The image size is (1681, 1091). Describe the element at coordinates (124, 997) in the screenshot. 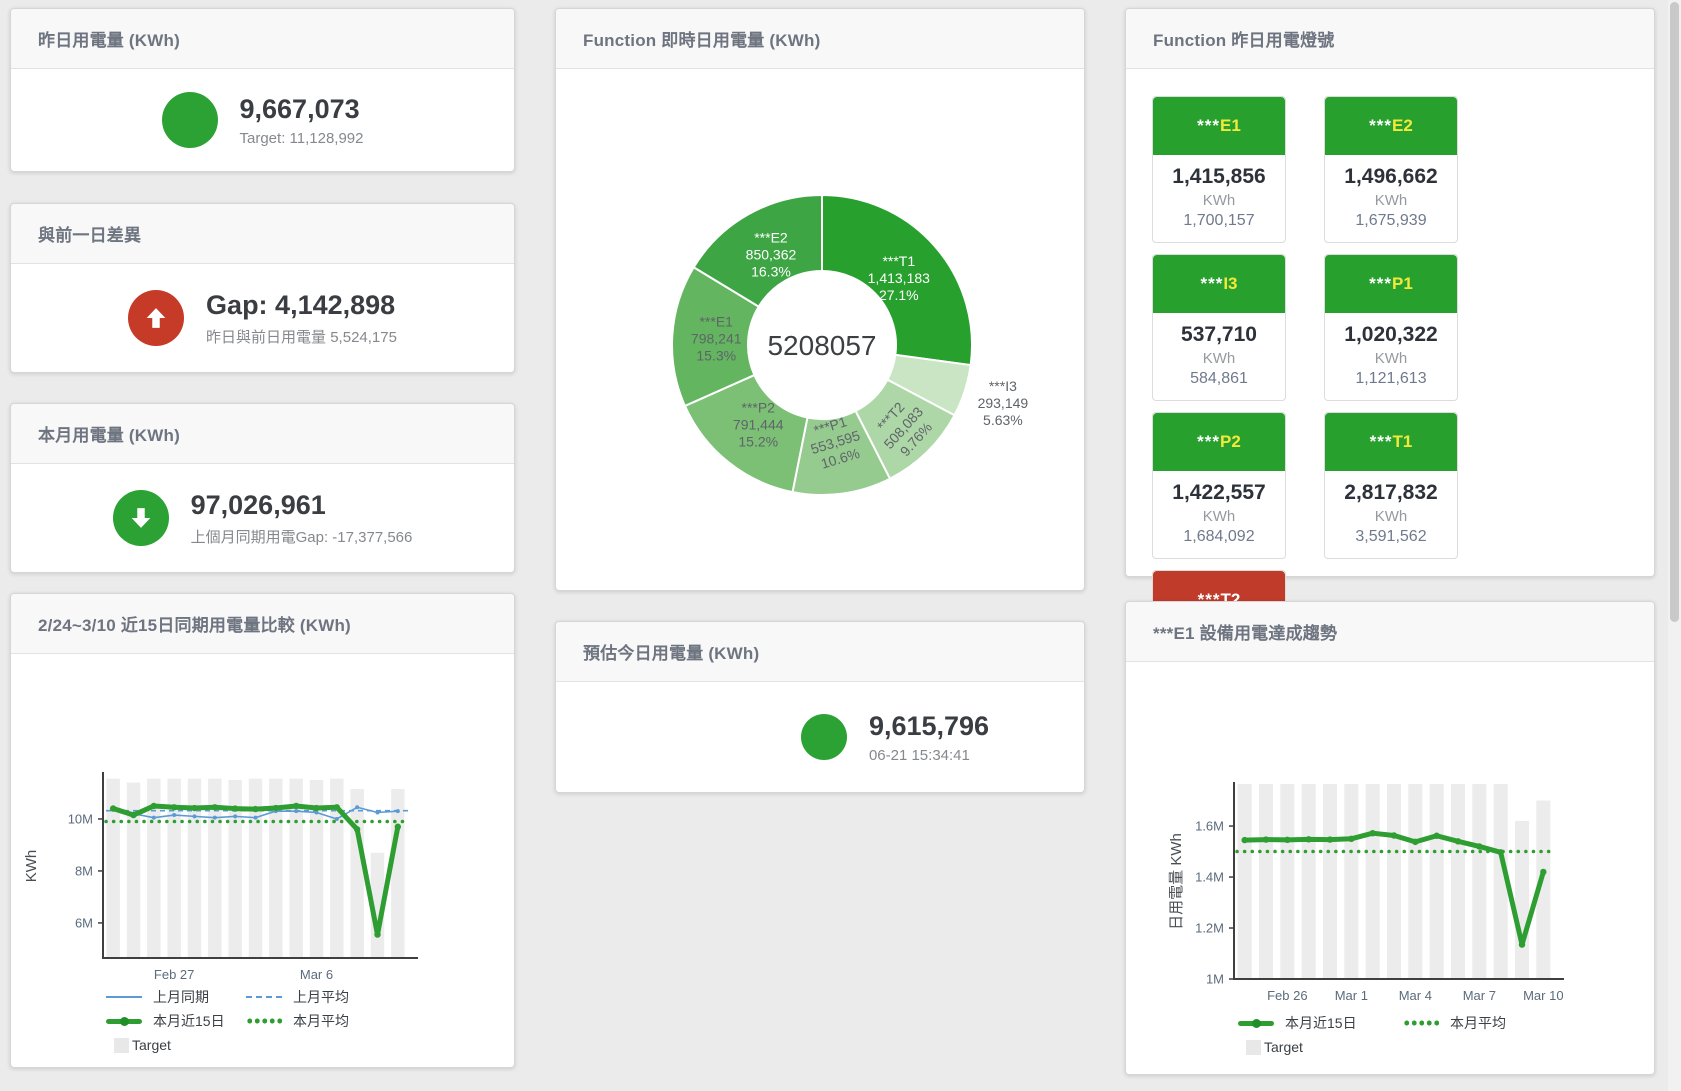

I see `legend-swatch-line-icon` at that location.